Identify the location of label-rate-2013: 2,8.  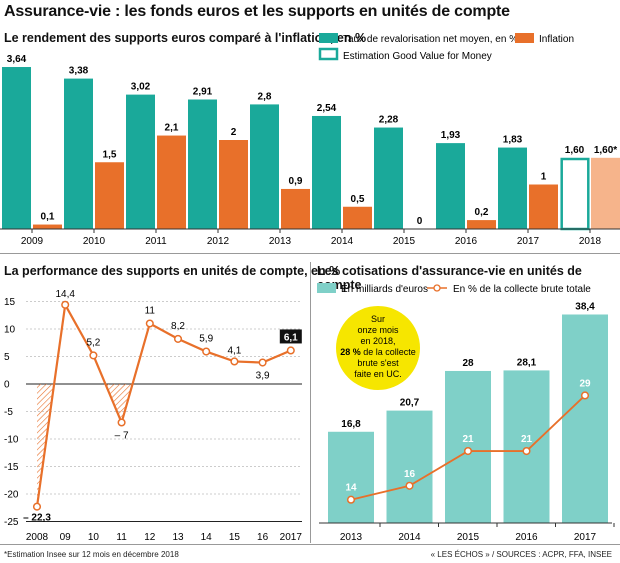
(265, 96).